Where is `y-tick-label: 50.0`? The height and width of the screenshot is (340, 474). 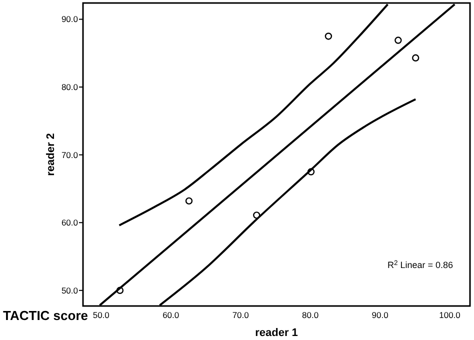
y-tick-label: 50.0 is located at coordinates (69, 290).